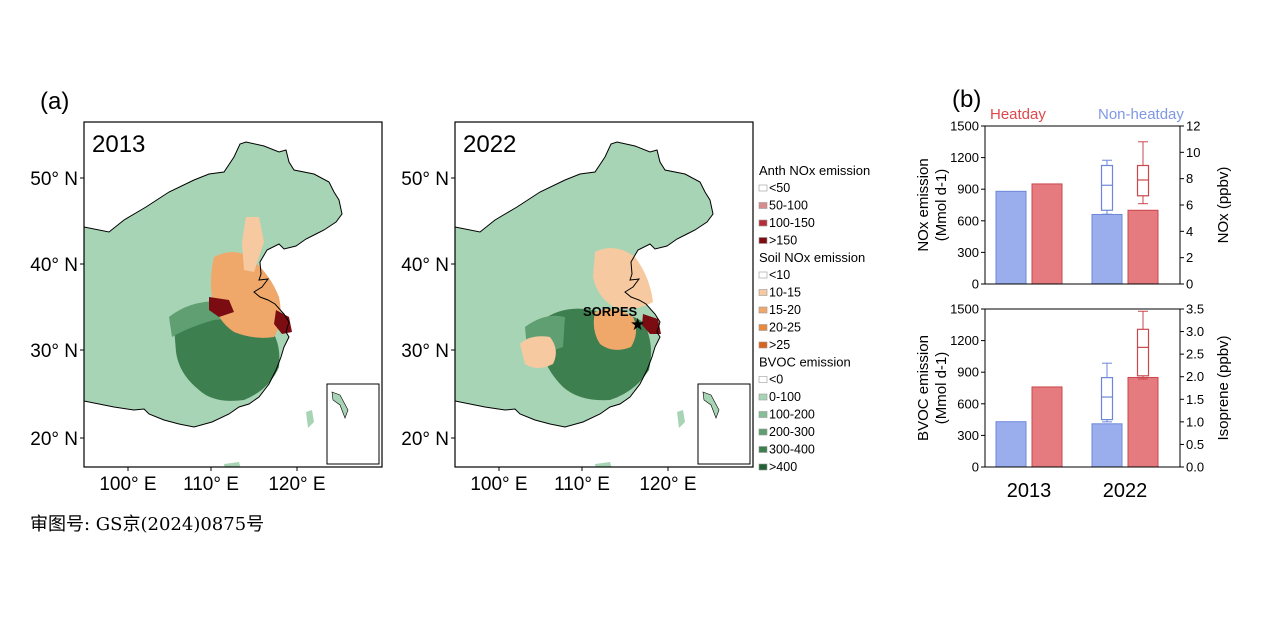 This screenshot has width=1265, height=632. I want to click on panel-b-label: (b), so click(966, 99).